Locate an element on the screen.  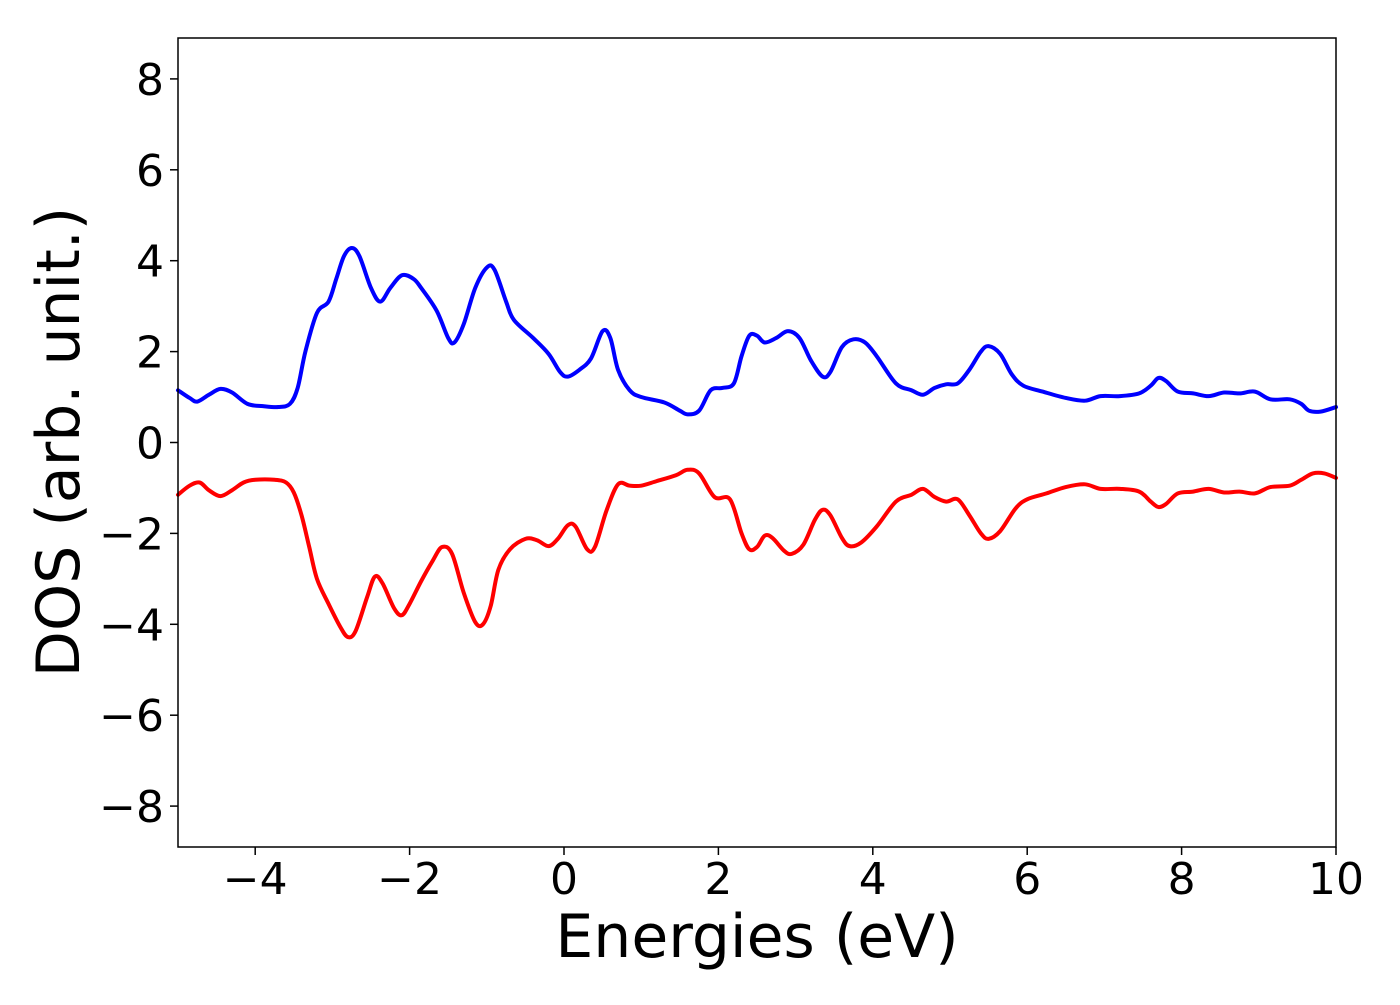
y-tick-label: −4 is located at coordinates (131, 625).